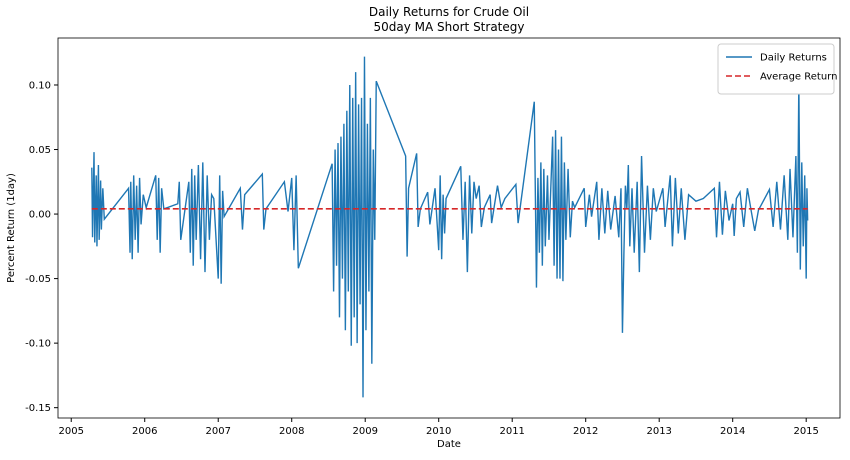 The width and height of the screenshot is (850, 460). What do you see at coordinates (217, 431) in the screenshot?
I see `x-tick-label: 2007` at bounding box center [217, 431].